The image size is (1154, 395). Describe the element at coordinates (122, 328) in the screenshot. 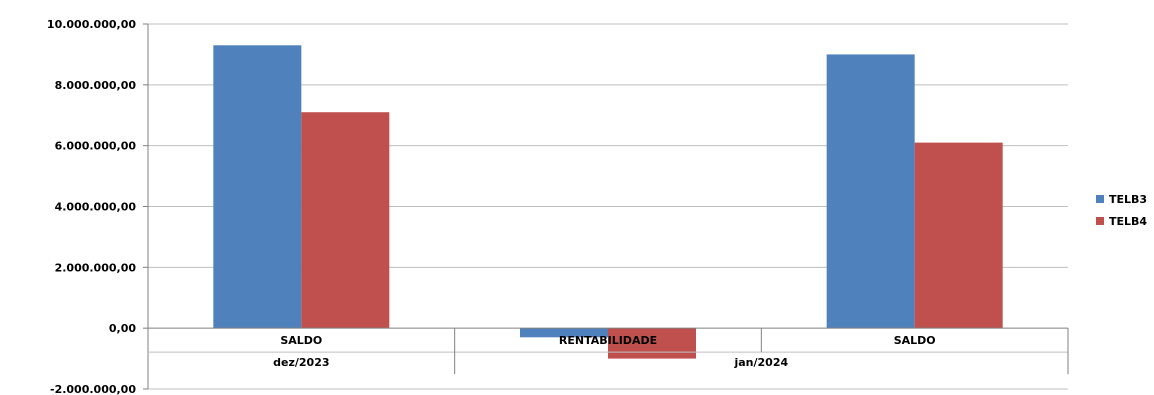

I see `y-tick-label: 0,00` at that location.